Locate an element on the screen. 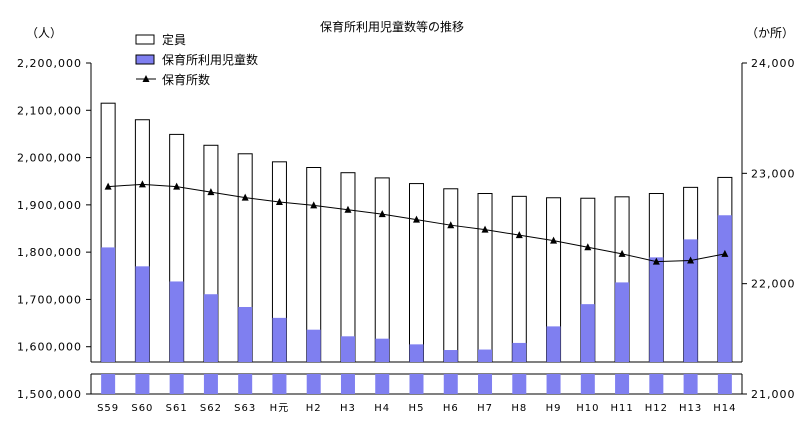 The image size is (806, 425). x-tick-label: S62 is located at coordinates (211, 408).